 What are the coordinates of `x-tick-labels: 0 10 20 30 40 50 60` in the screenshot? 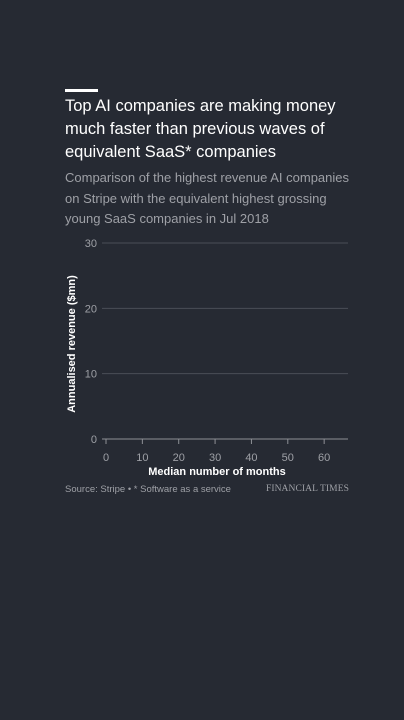 It's located at (216, 458).